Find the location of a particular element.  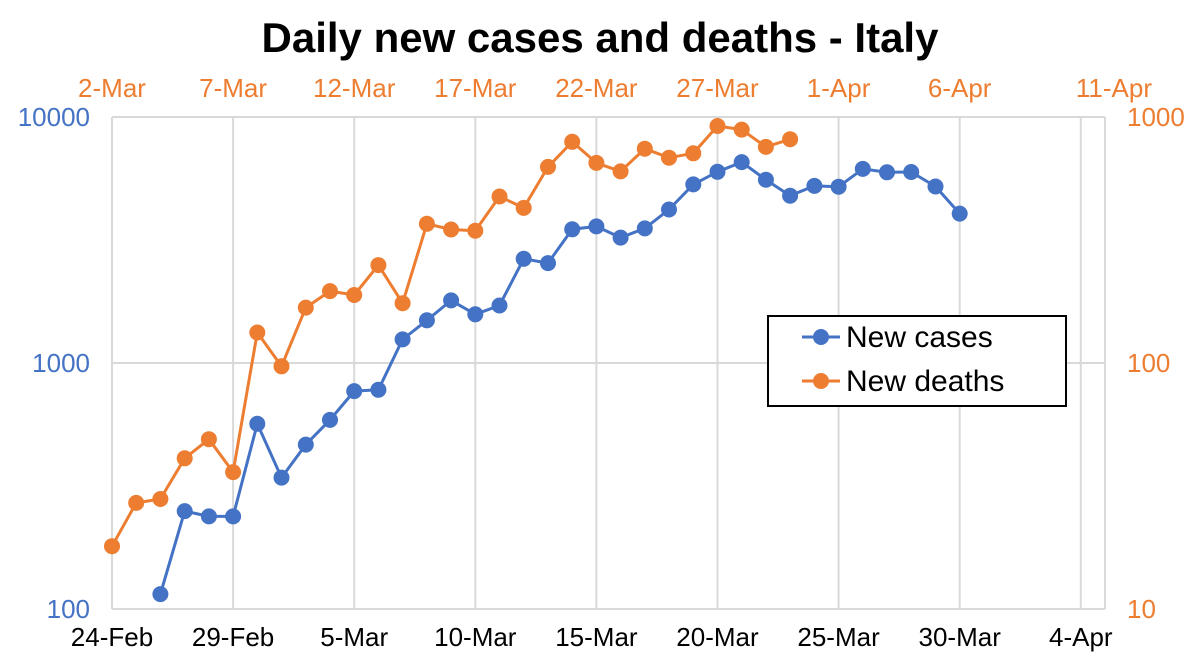

x-top-tick-label: 11-Apr is located at coordinates (1114, 88).